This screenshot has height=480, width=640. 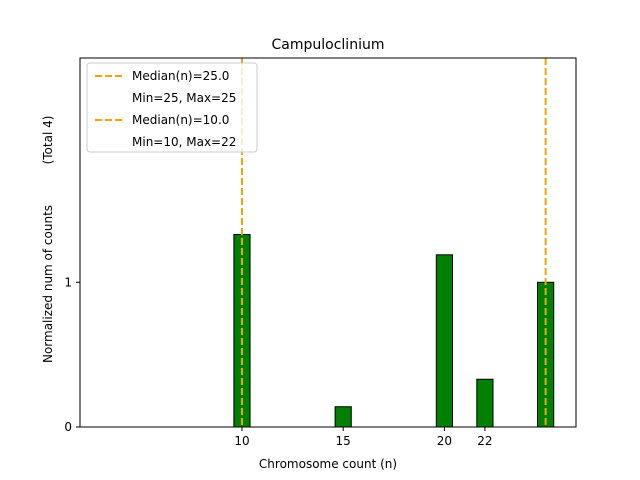 What do you see at coordinates (444, 441) in the screenshot?
I see `x-tick-label: 20` at bounding box center [444, 441].